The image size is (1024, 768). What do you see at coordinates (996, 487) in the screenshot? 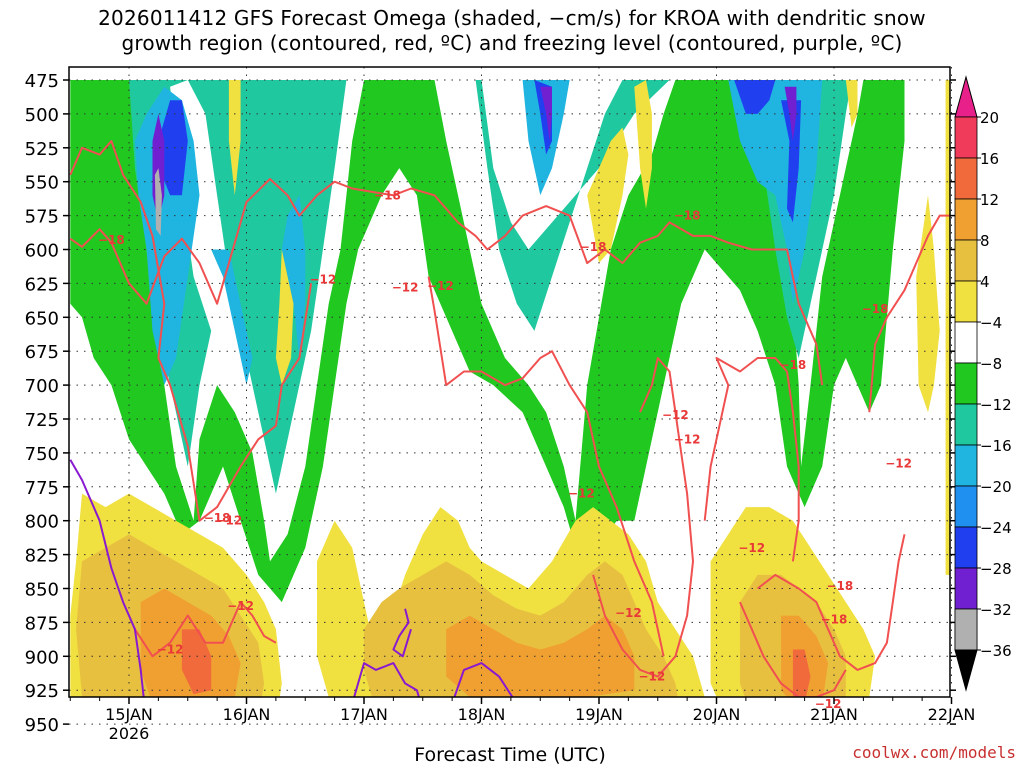
I see `colorbar-label: −20` at bounding box center [996, 487].